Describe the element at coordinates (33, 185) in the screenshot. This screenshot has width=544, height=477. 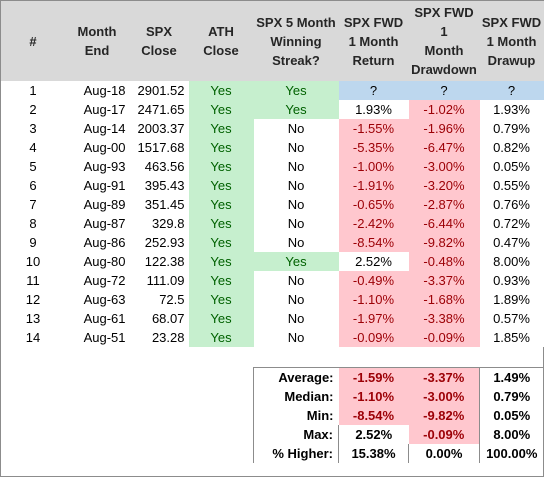
I see `row-index: 6` at that location.